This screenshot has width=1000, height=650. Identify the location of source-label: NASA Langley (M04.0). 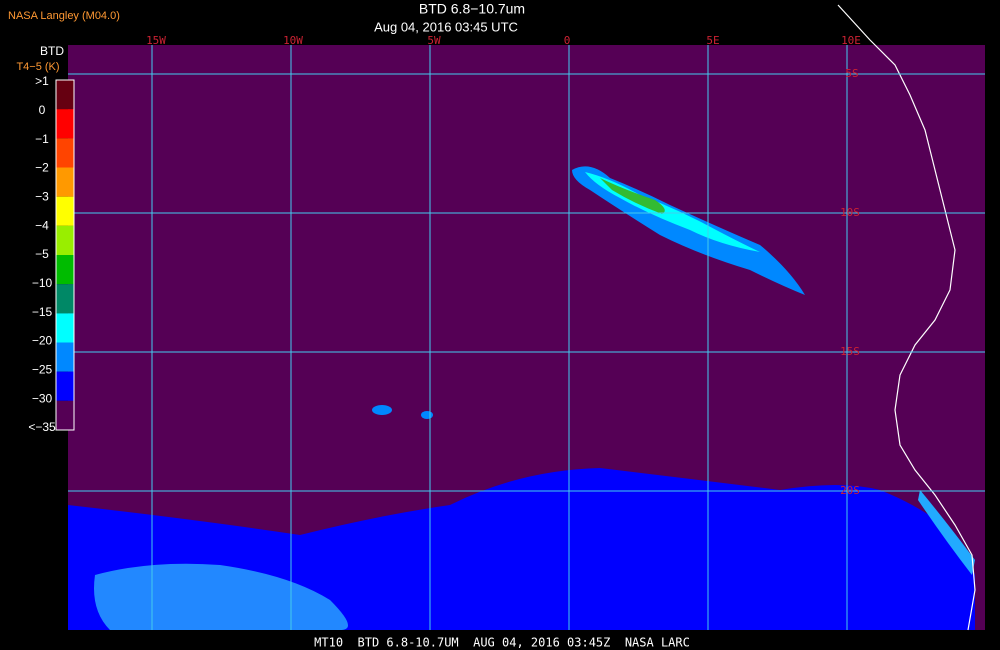
(64, 16).